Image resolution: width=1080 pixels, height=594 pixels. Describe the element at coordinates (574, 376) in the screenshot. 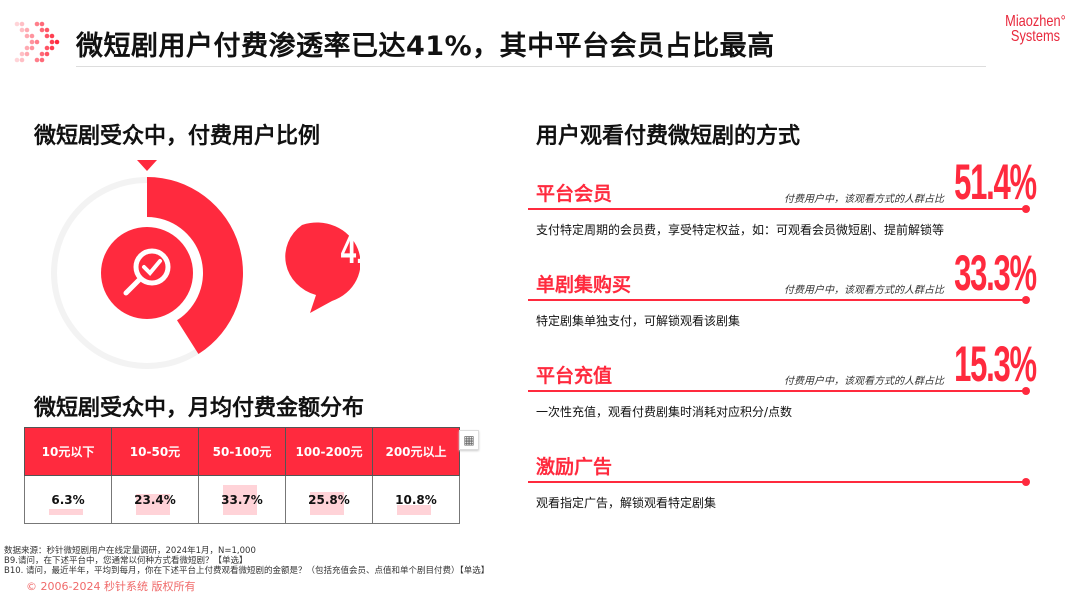

I see `method-name: 平台充值` at that location.